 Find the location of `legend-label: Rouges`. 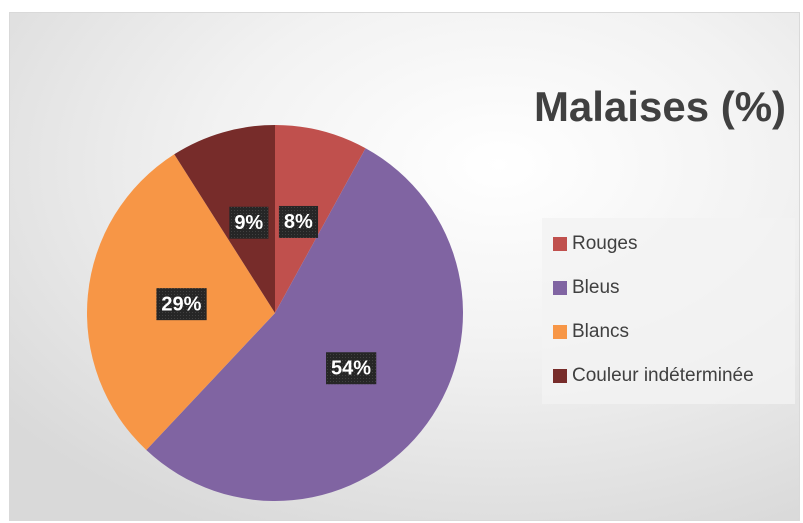

legend-label: Rouges is located at coordinates (605, 243).